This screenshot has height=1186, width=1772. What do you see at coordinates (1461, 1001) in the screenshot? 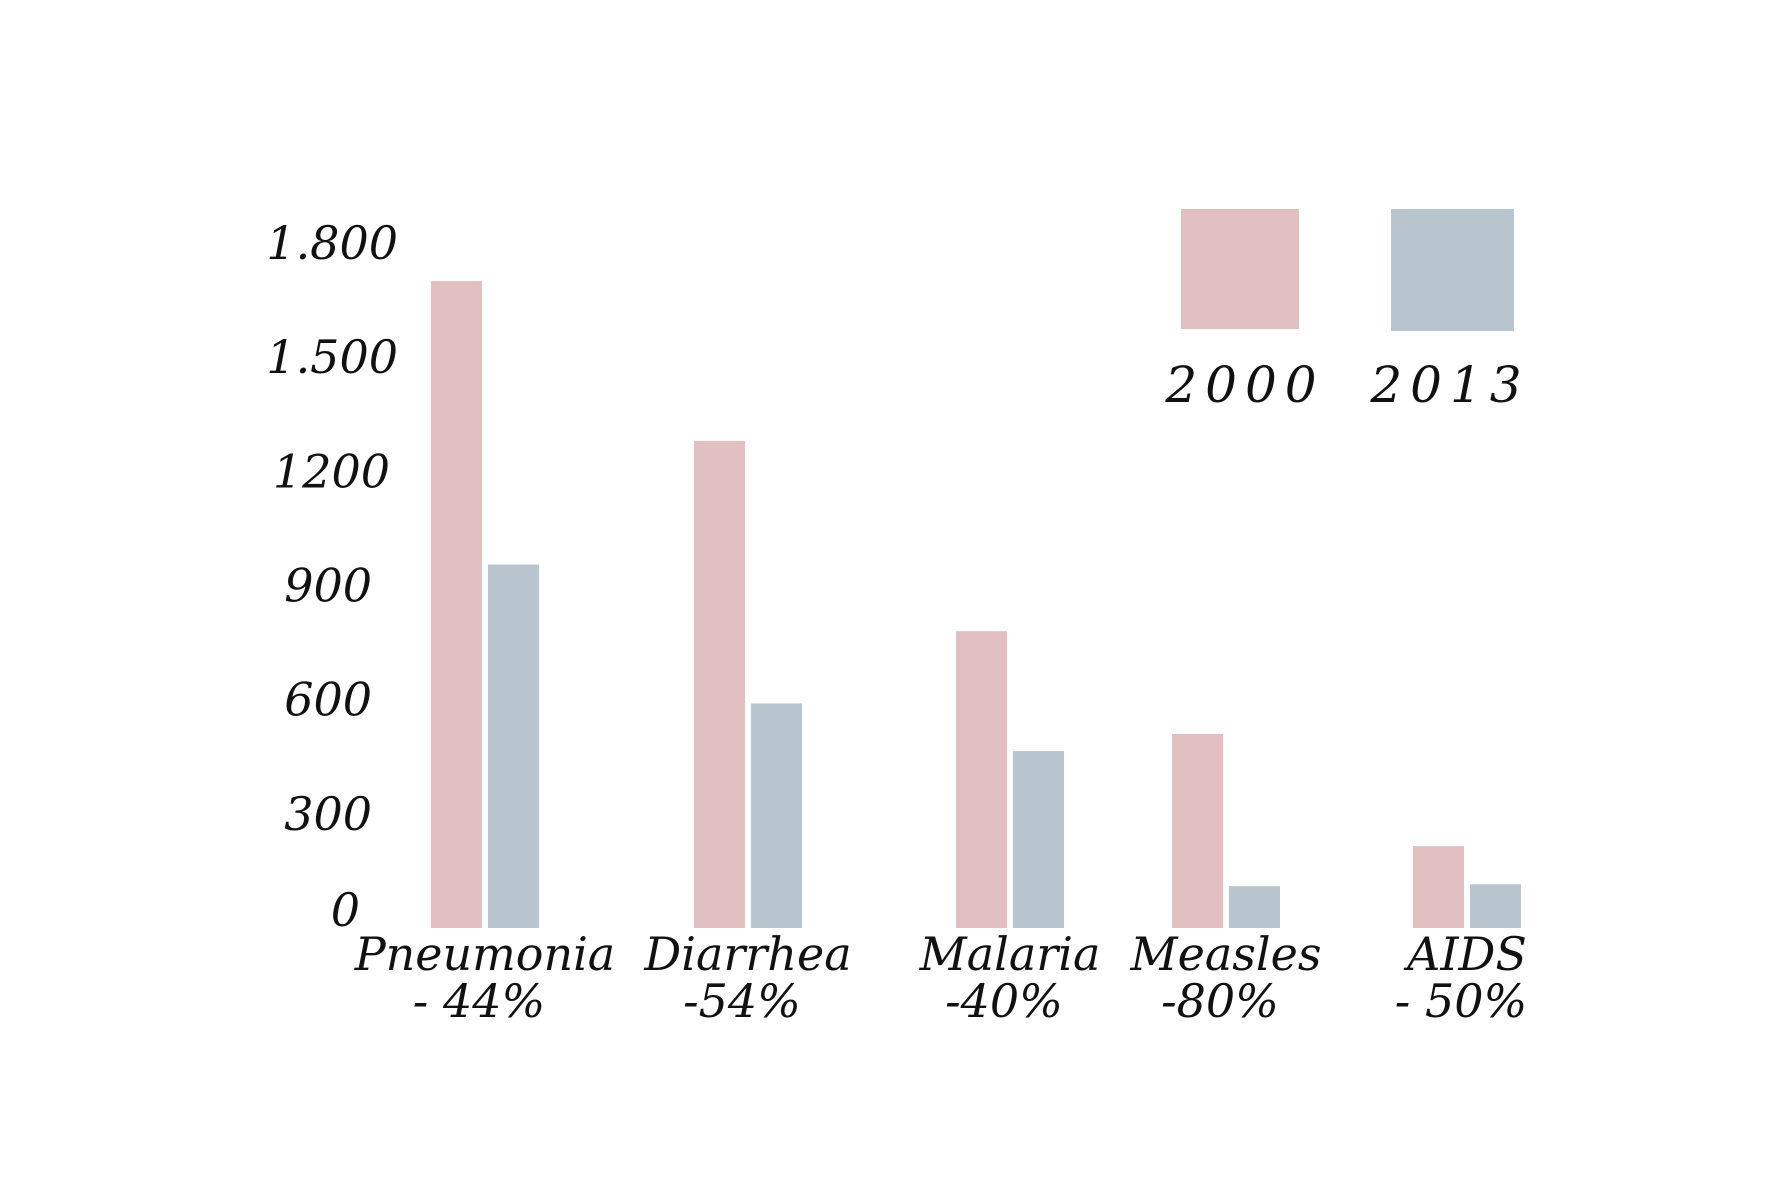
I see `change-label: - 50%` at bounding box center [1461, 1001].